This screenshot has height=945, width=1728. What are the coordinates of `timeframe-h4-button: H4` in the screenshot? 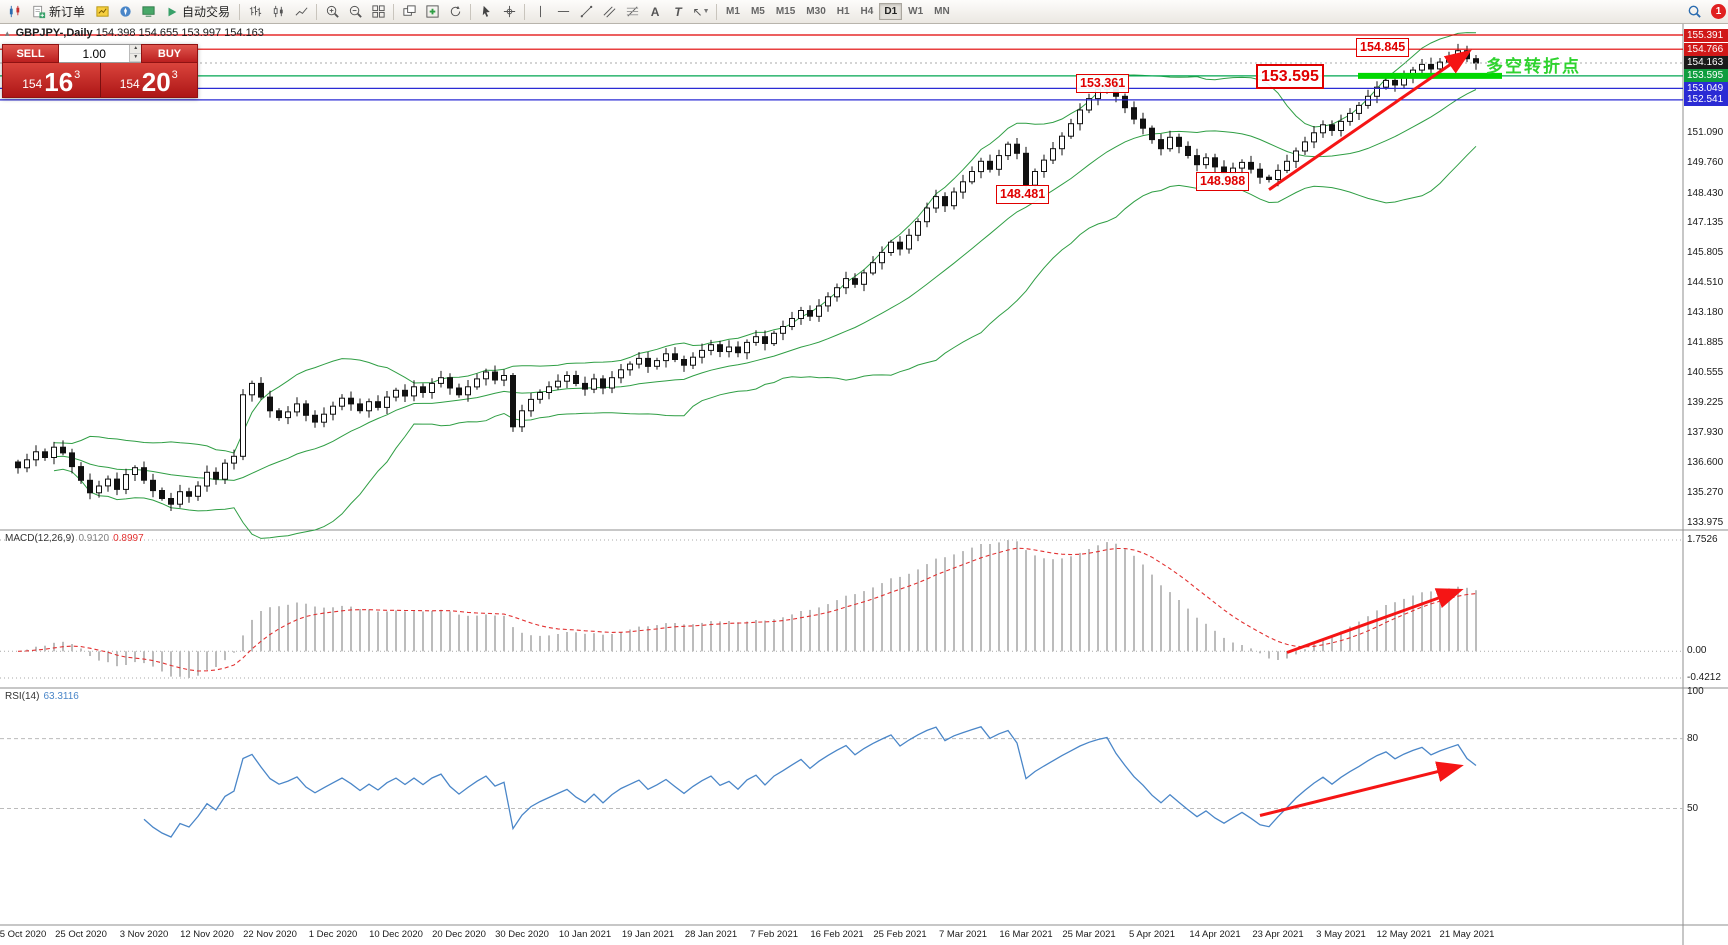 It's located at (867, 11).